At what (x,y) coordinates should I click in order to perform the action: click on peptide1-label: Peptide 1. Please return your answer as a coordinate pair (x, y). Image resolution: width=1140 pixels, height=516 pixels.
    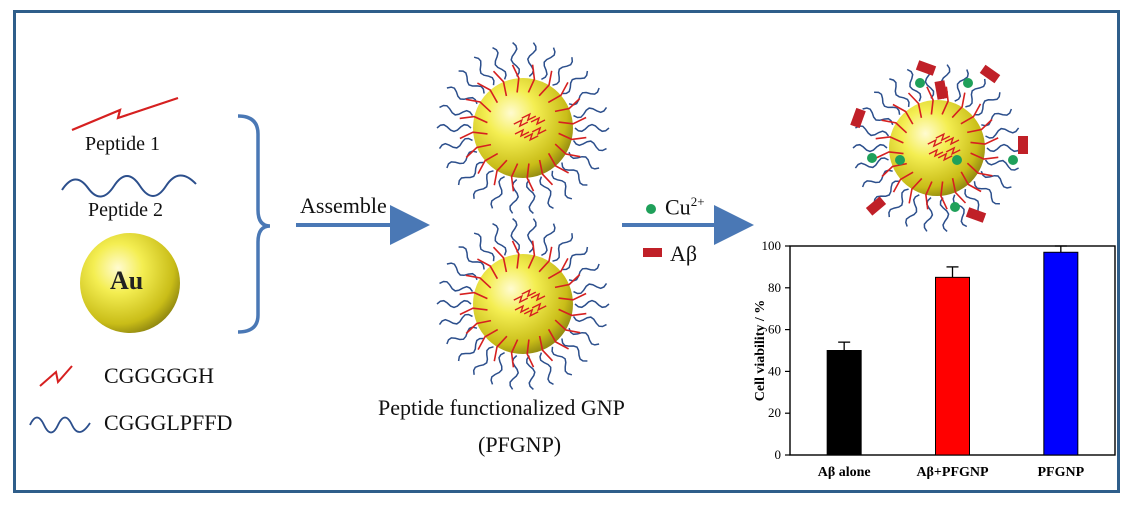
    Looking at the image, I should click on (122, 144).